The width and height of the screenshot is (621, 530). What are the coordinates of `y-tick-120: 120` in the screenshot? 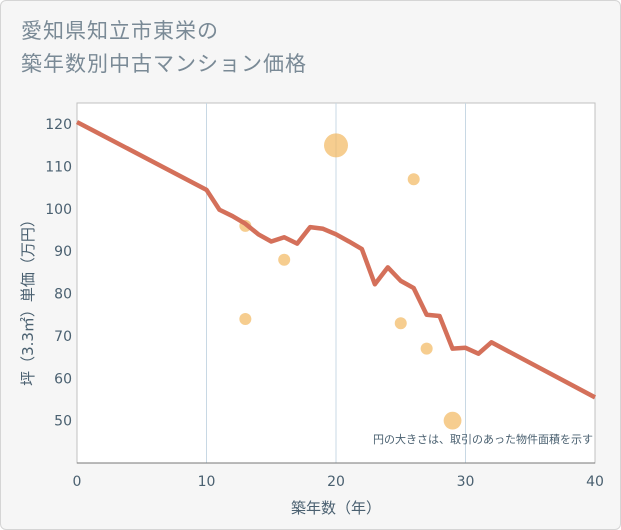 It's located at (58, 125).